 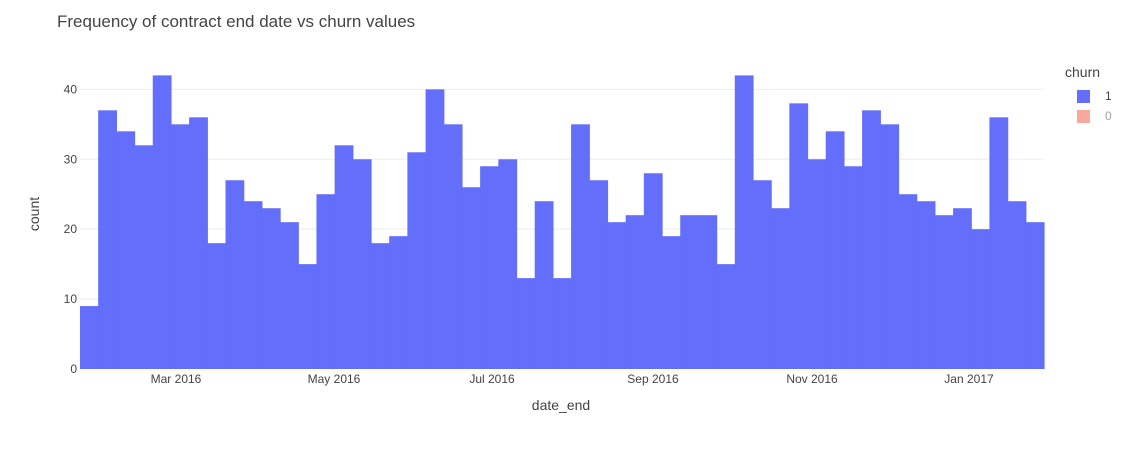 I want to click on y-tick-label: 10, so click(x=71, y=299).